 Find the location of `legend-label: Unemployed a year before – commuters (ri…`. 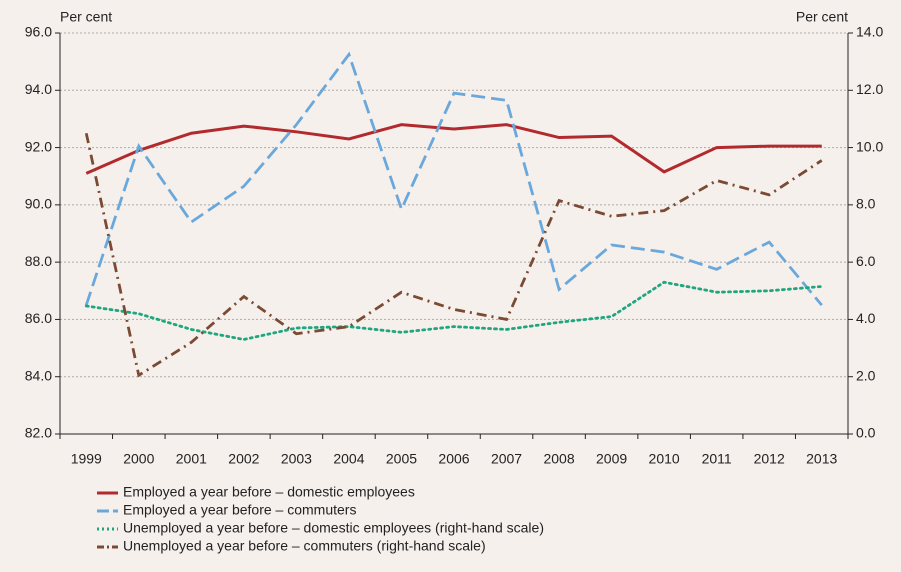

legend-label: Unemployed a year before – commuters (ri… is located at coordinates (304, 546).